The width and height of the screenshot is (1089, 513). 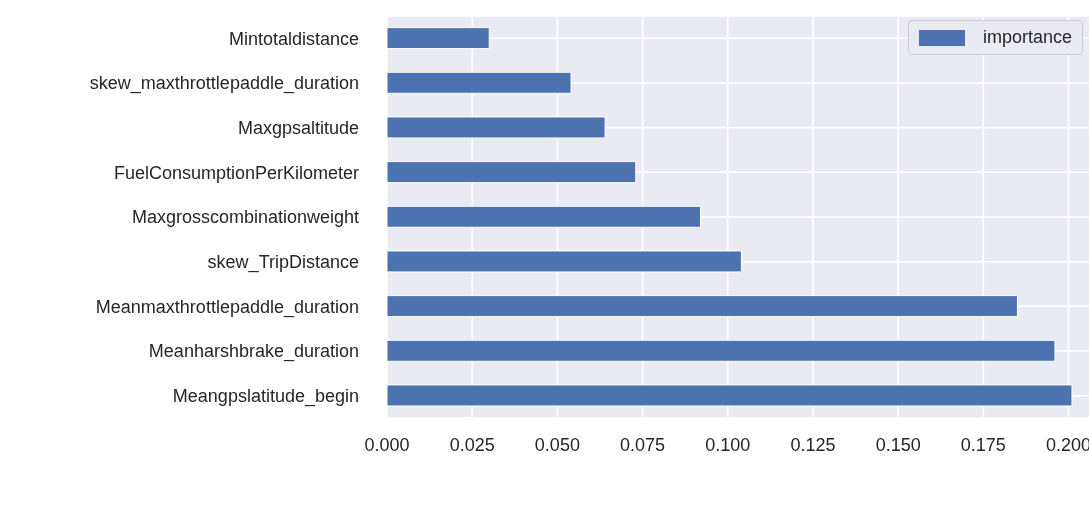 I want to click on x-tick-label: 0.100, so click(x=728, y=444).